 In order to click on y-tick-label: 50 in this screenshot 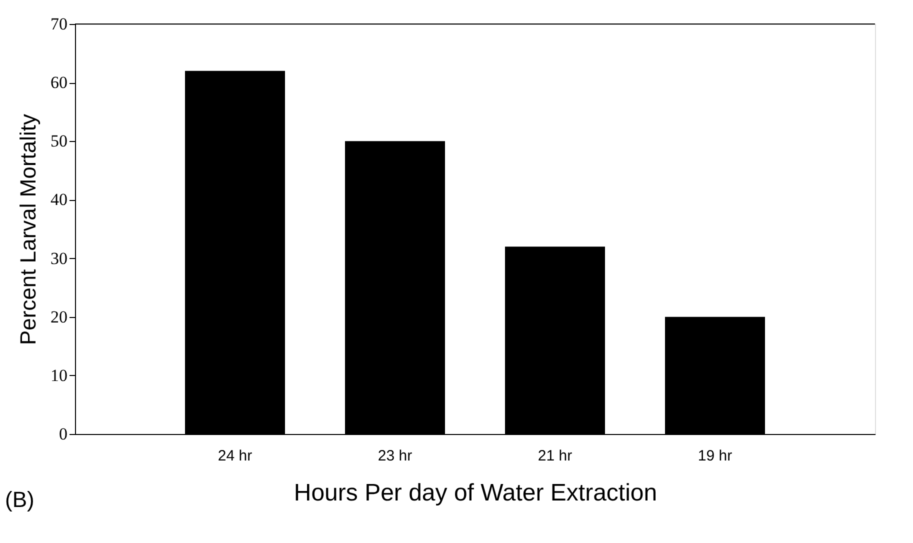, I will do `click(59, 141)`.